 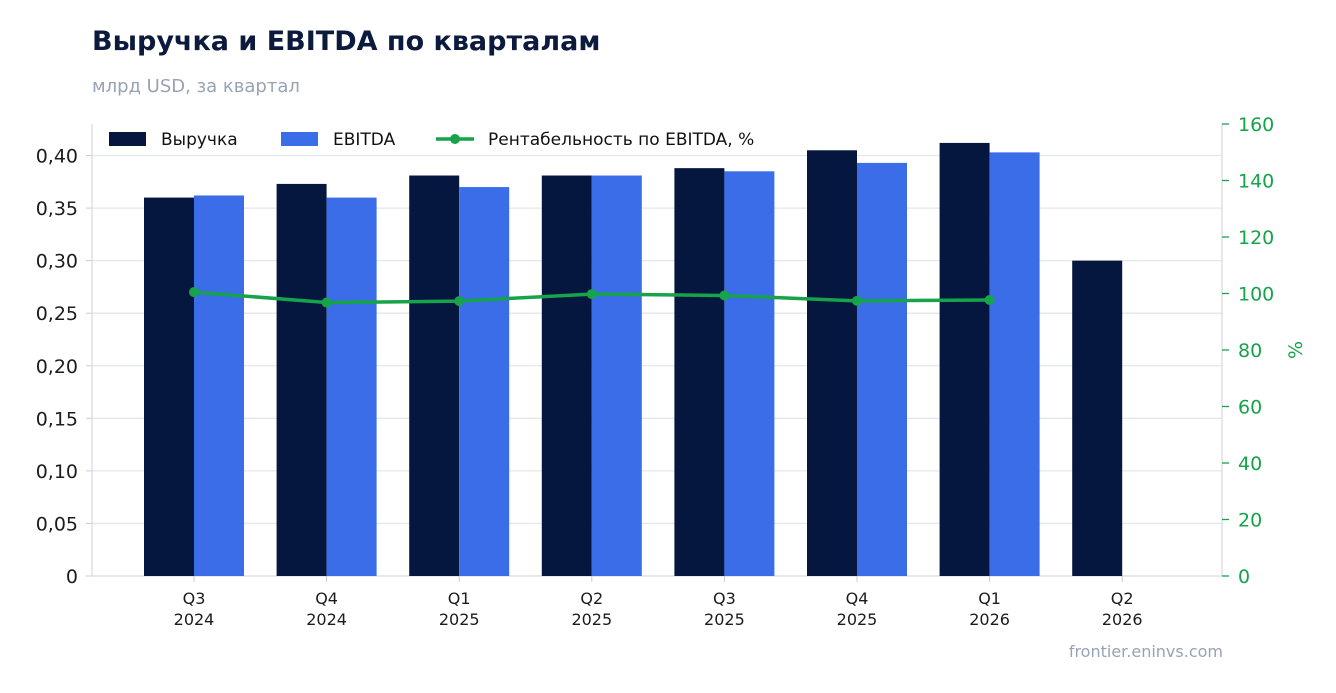 What do you see at coordinates (199, 140) in the screenshot?
I see `legend-label-revenue: Выручка` at bounding box center [199, 140].